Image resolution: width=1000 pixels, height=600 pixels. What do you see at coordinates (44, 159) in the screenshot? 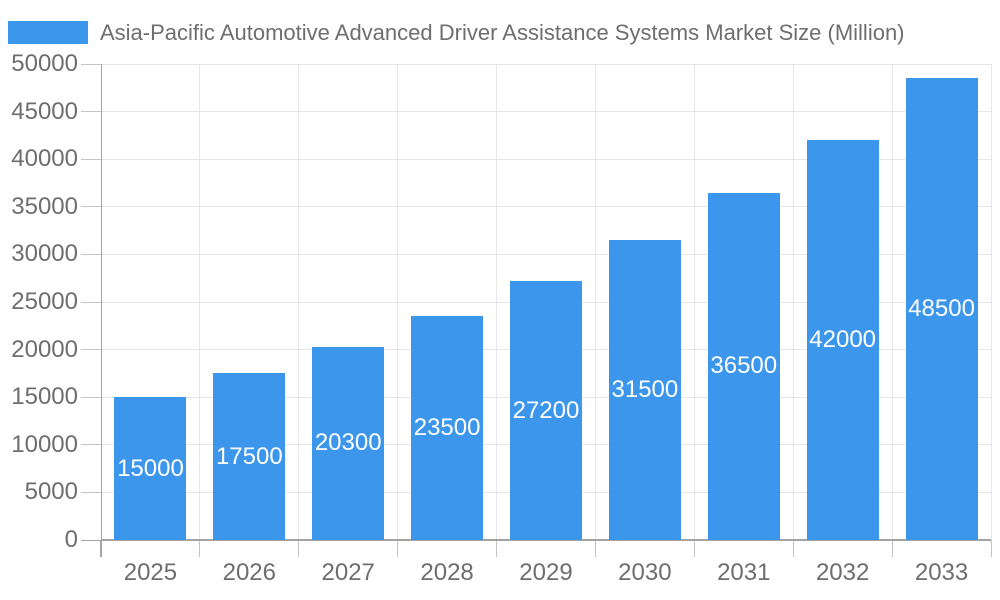
I see `y-tick-label: 40000` at bounding box center [44, 159].